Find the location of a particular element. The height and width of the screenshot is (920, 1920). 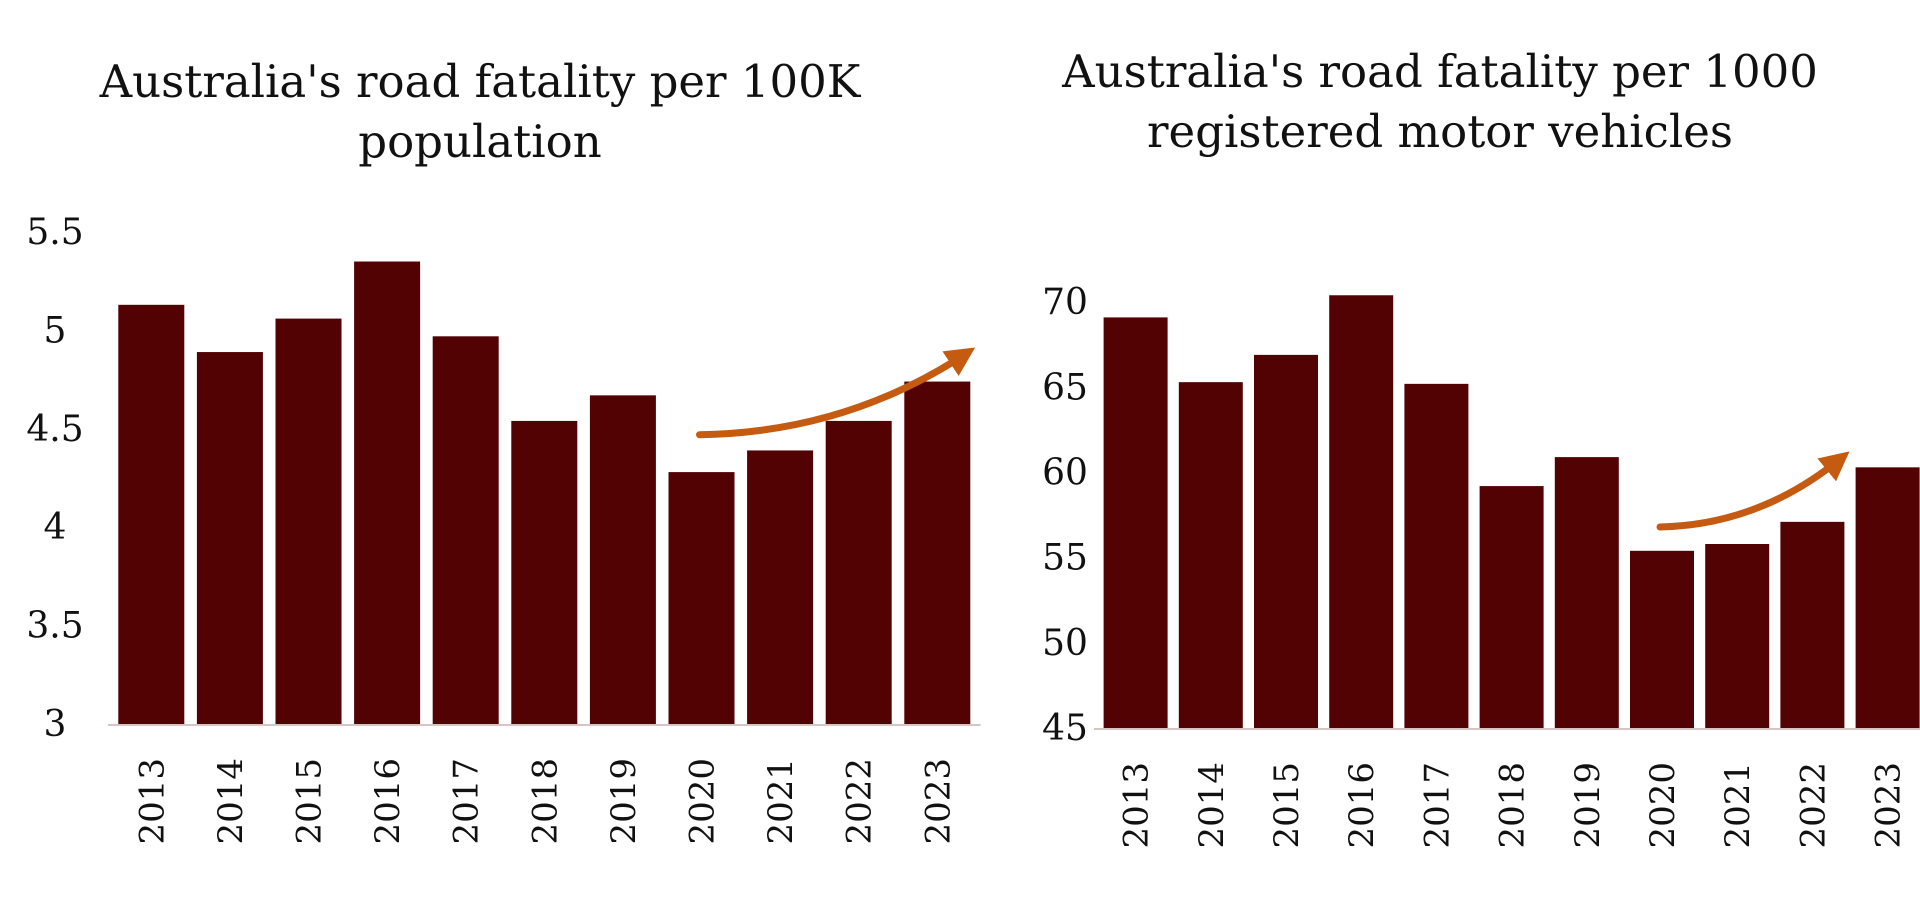

bar-vehicles-2021 is located at coordinates (1737, 636).